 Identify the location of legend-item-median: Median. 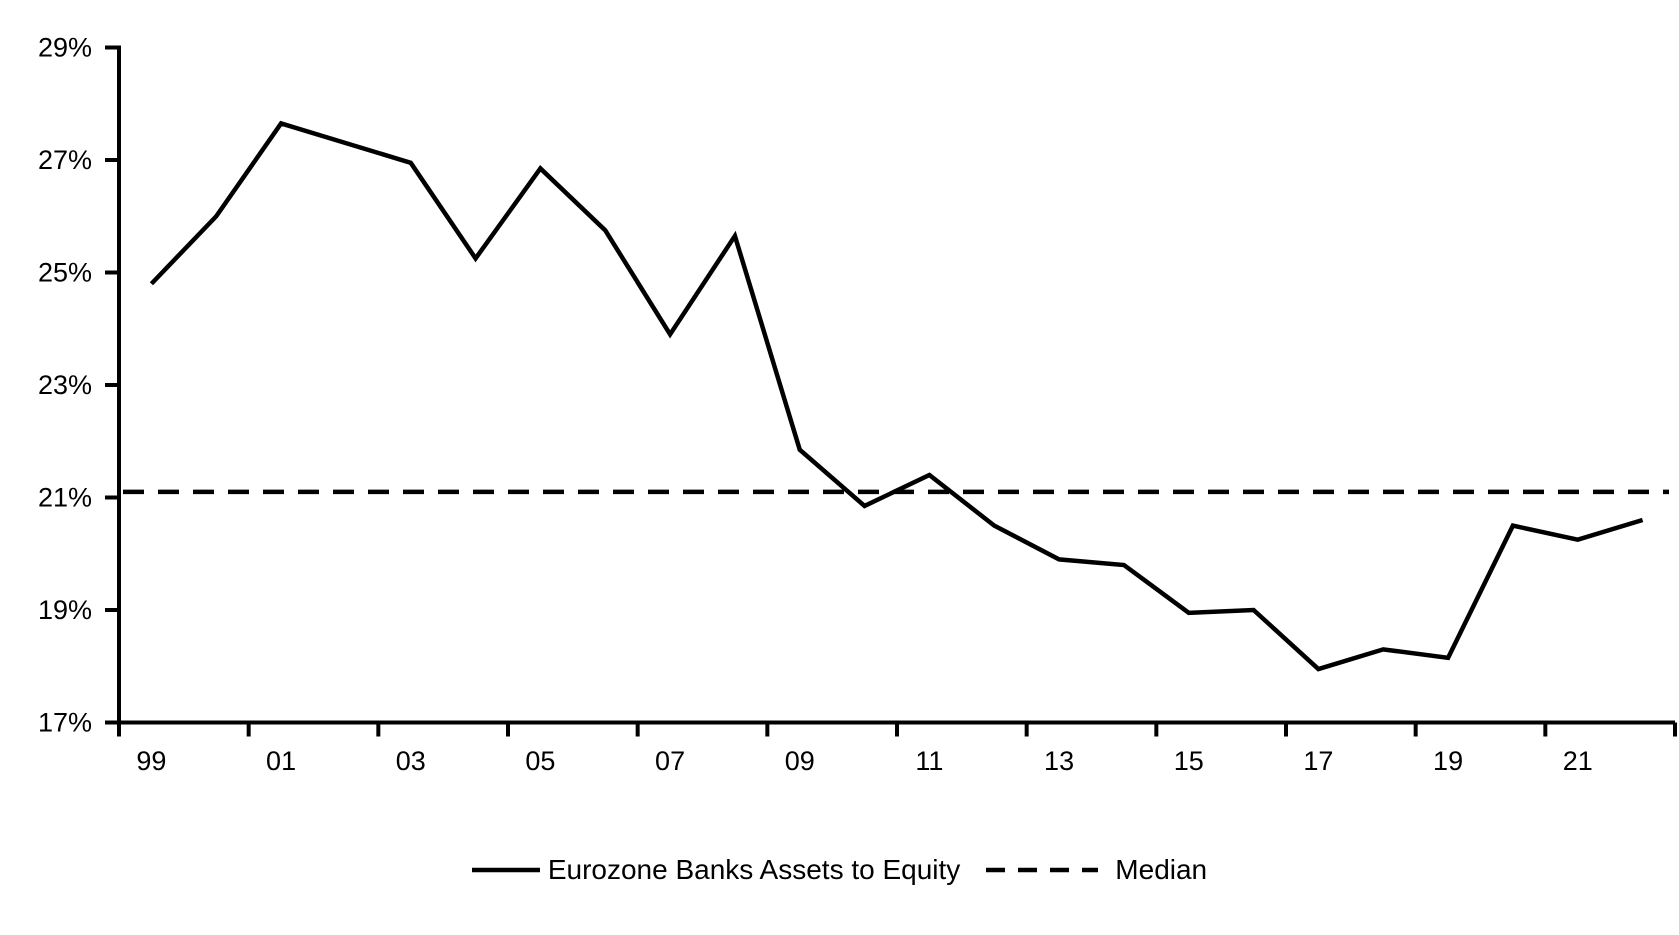
(1096, 870).